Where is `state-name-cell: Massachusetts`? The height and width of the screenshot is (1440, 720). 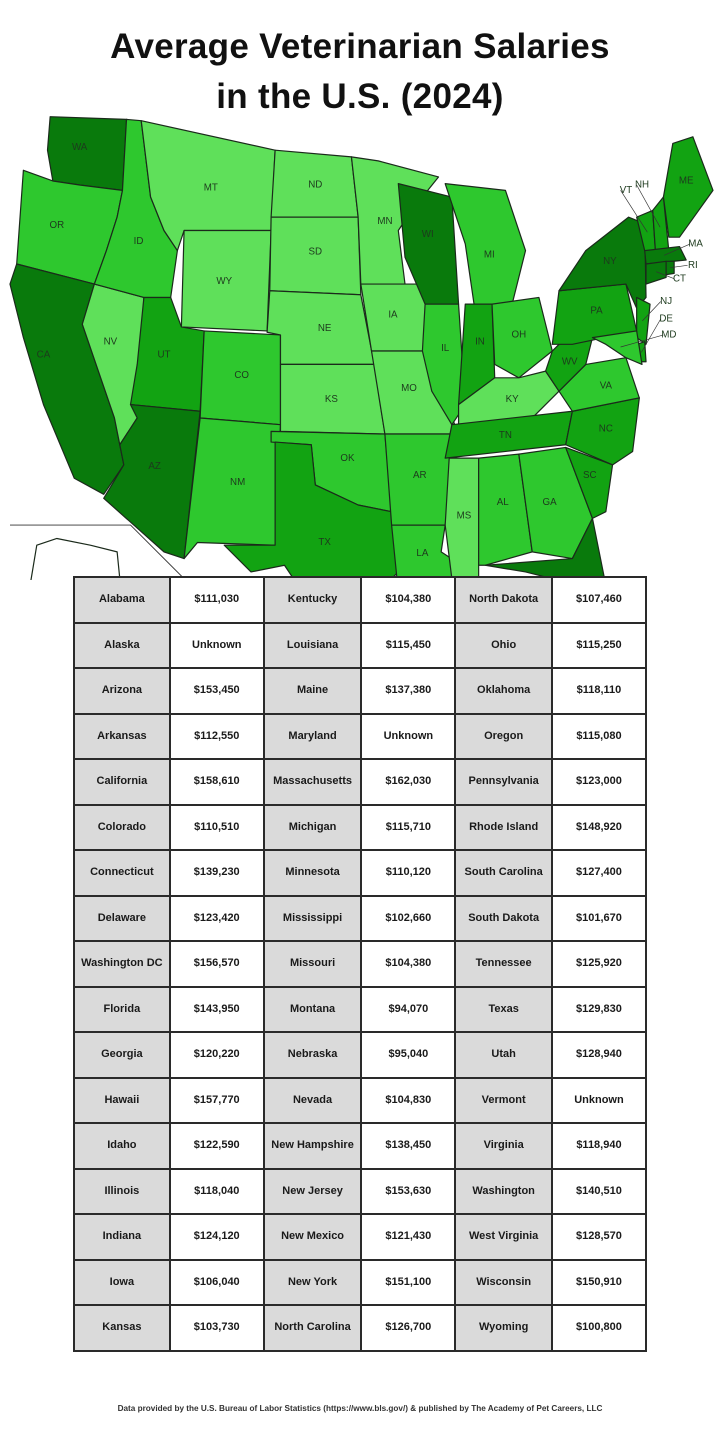
state-name-cell: Massachusetts is located at coordinates (312, 782).